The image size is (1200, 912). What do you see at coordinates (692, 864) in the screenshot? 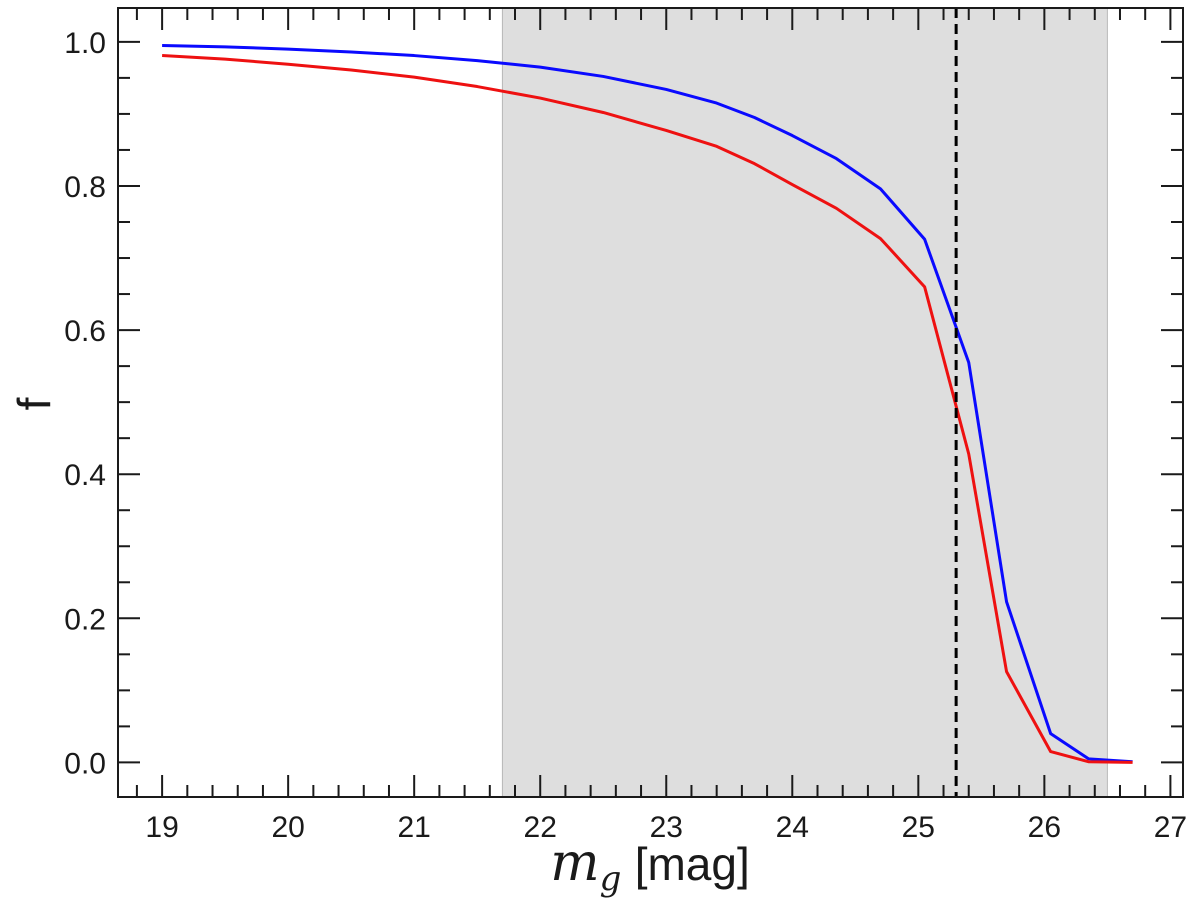
I see `x-axis-unit: [mag]` at bounding box center [692, 864].